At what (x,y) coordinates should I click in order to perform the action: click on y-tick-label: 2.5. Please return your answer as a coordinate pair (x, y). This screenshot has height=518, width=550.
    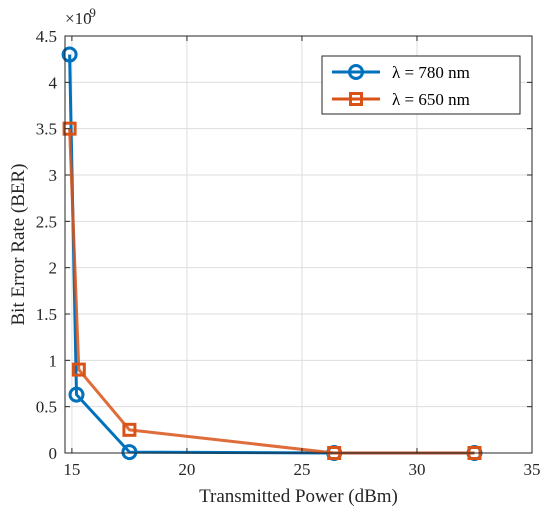
    Looking at the image, I should click on (46, 221).